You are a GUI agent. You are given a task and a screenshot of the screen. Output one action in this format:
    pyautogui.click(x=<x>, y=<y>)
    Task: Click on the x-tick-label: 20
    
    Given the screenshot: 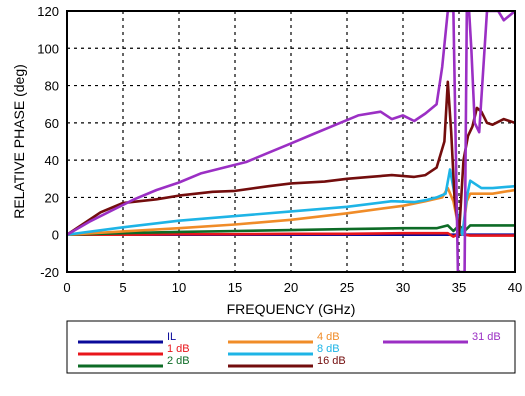 What is the action you would take?
    pyautogui.click(x=291, y=287)
    